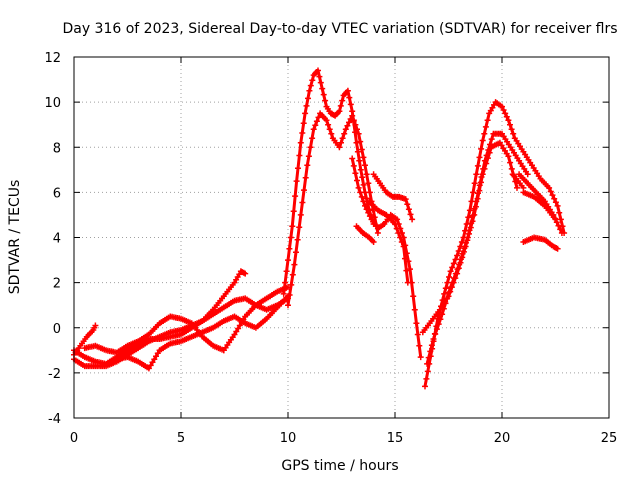  Describe the element at coordinates (339, 466) in the screenshot. I see `x-axis-title: GPS time / hours` at that location.